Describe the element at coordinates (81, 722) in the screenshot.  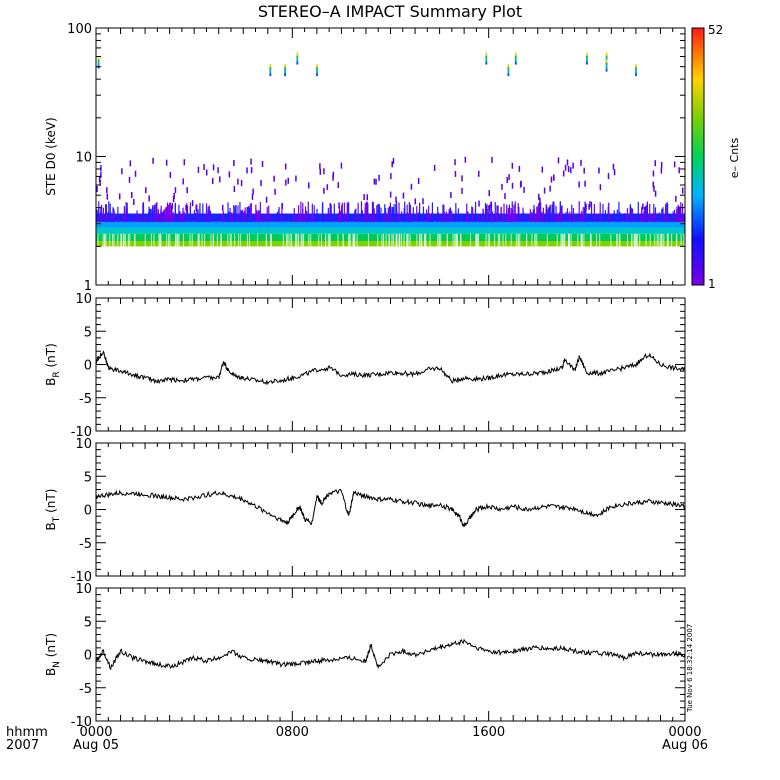
I see `y-tick-label: -10` at that location.